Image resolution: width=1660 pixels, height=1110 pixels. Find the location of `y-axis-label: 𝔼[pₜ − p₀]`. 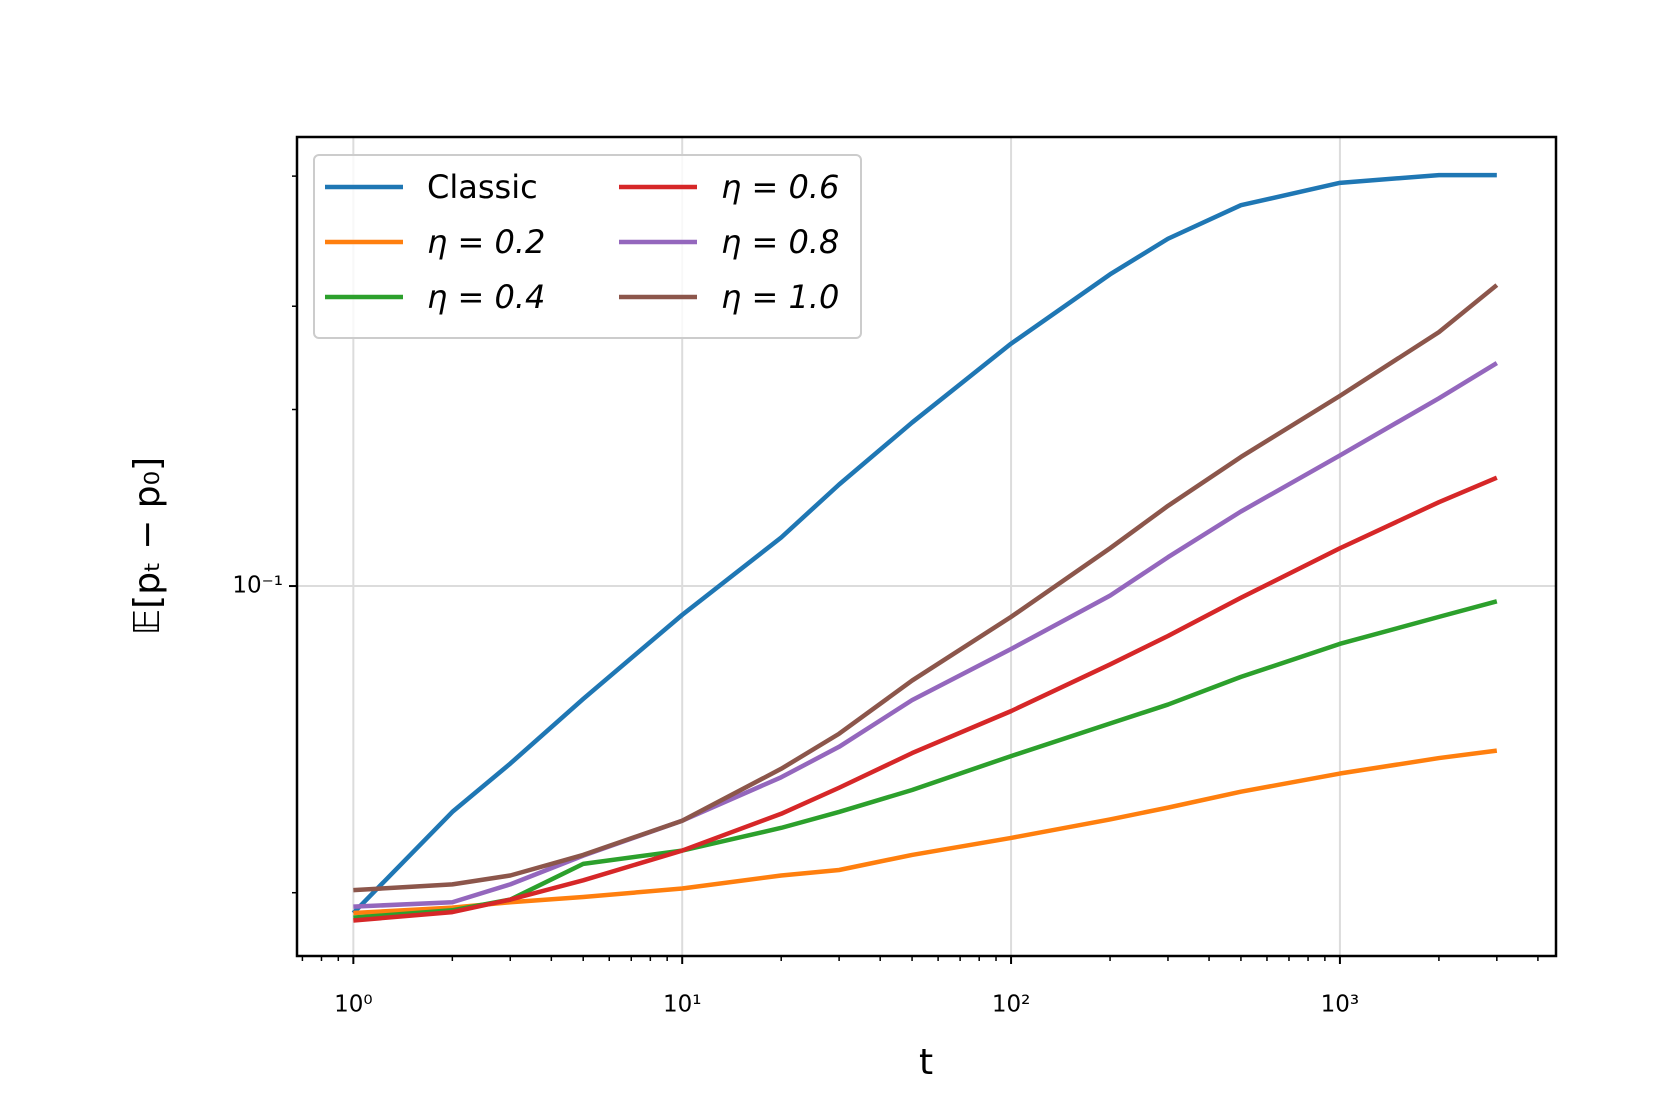

y-axis-label: 𝔼[pₜ − p₀] is located at coordinates (147, 546).